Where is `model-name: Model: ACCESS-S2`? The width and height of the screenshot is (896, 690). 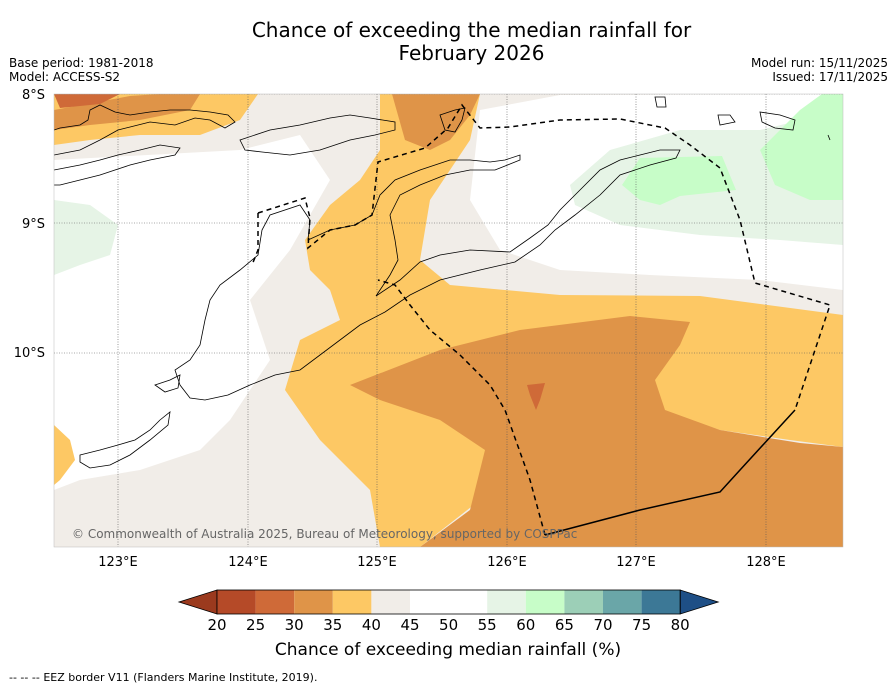
model-name: Model: ACCESS-S2 is located at coordinates (65, 77).